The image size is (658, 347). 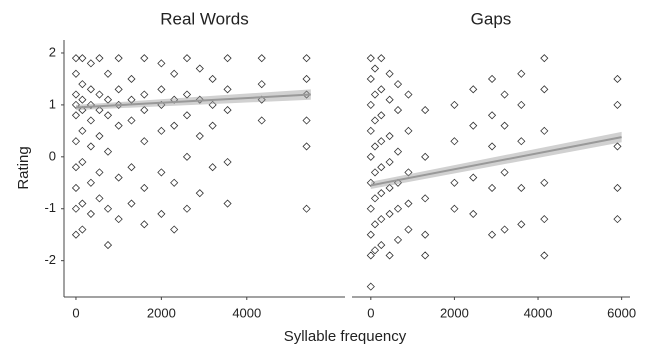 What do you see at coordinates (23, 167) in the screenshot?
I see `y-axis-label: Rating` at bounding box center [23, 167].